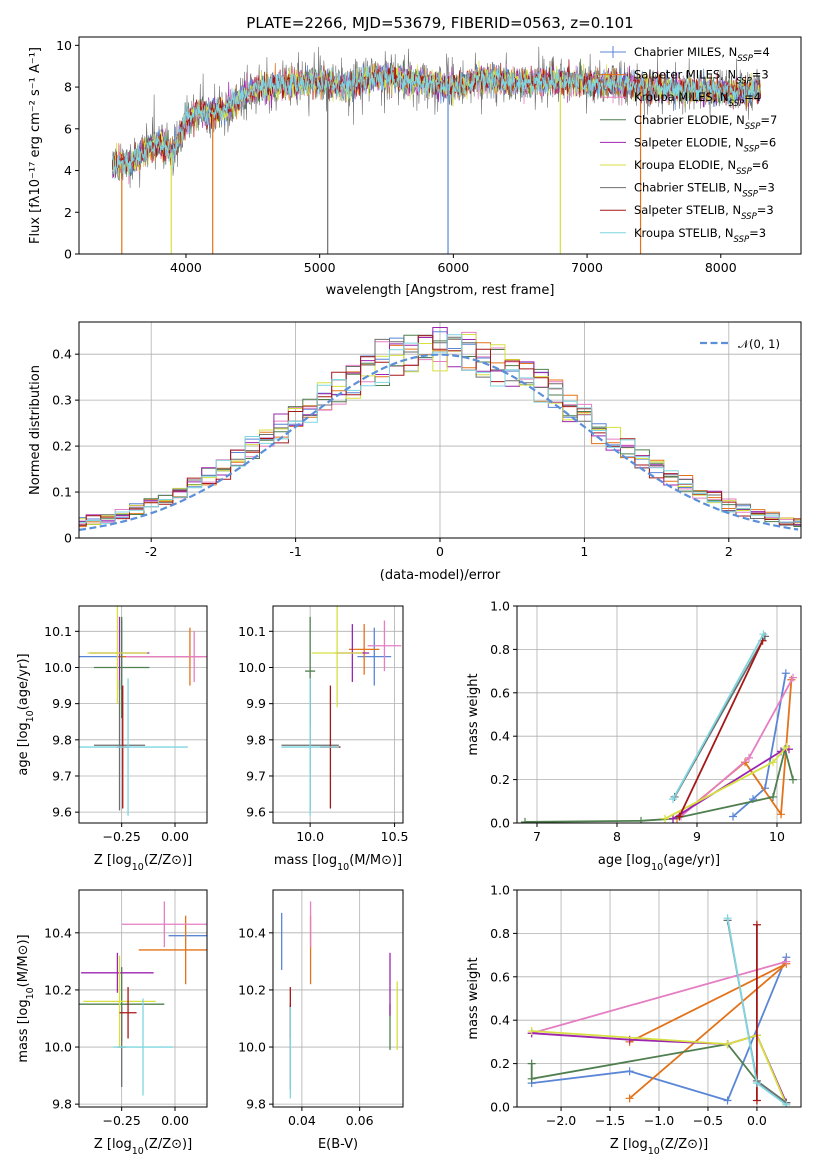 The image size is (819, 1170). Describe the element at coordinates (704, 212) in the screenshot. I see `legend-entry: Salpeter STELIB, NSSP=3` at that location.